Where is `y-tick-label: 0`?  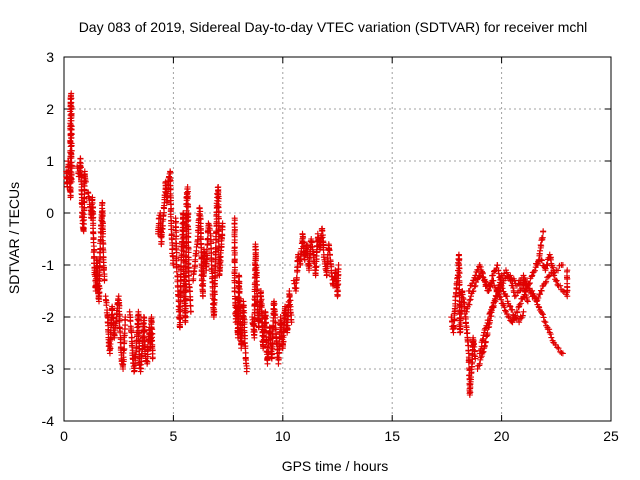 y-tick-label: 0 is located at coordinates (50, 213).